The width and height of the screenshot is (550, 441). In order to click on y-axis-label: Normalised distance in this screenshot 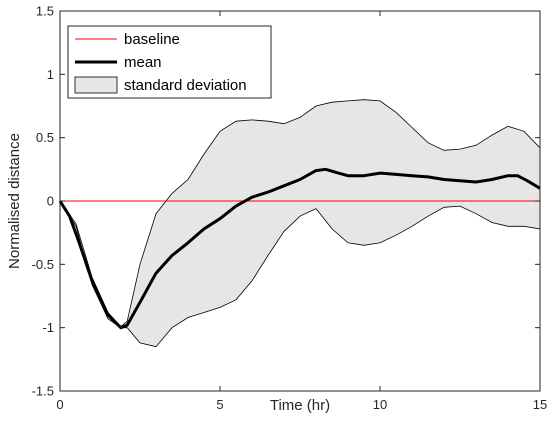, I will do `click(14, 201)`.